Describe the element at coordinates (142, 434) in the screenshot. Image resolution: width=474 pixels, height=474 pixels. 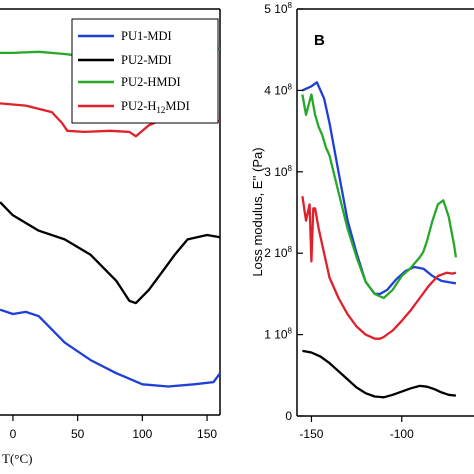
I see `panel-a-x-tick-label: 100` at that location.